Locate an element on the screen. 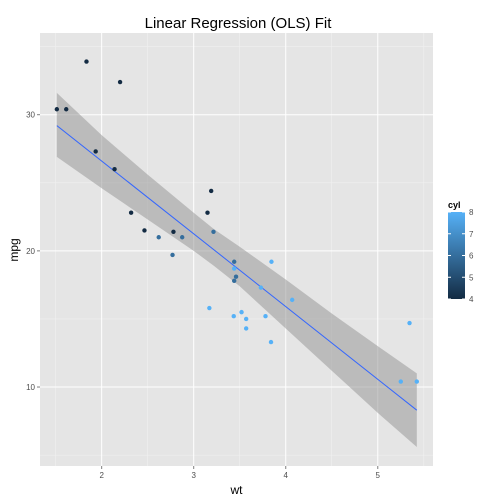 The height and width of the screenshot is (504, 504). x-axis-title: wt is located at coordinates (237, 490).